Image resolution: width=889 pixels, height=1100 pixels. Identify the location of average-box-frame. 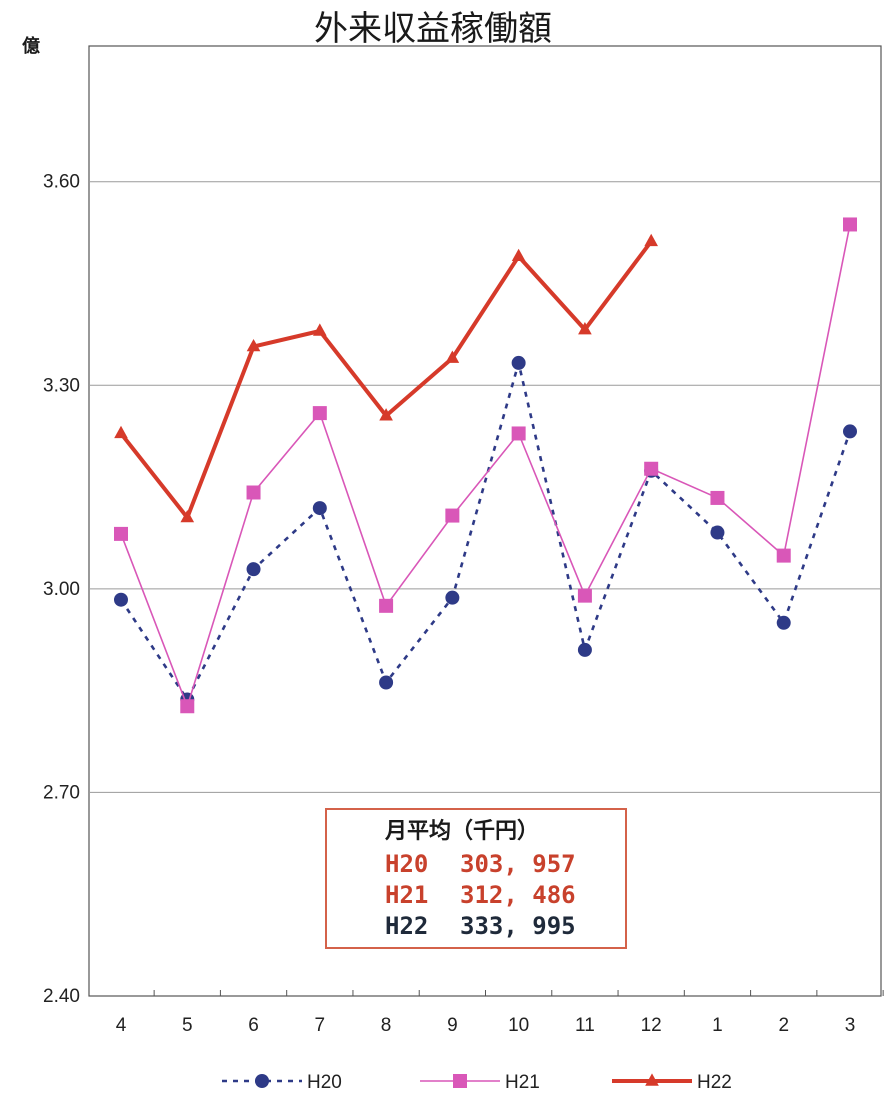
(476, 878).